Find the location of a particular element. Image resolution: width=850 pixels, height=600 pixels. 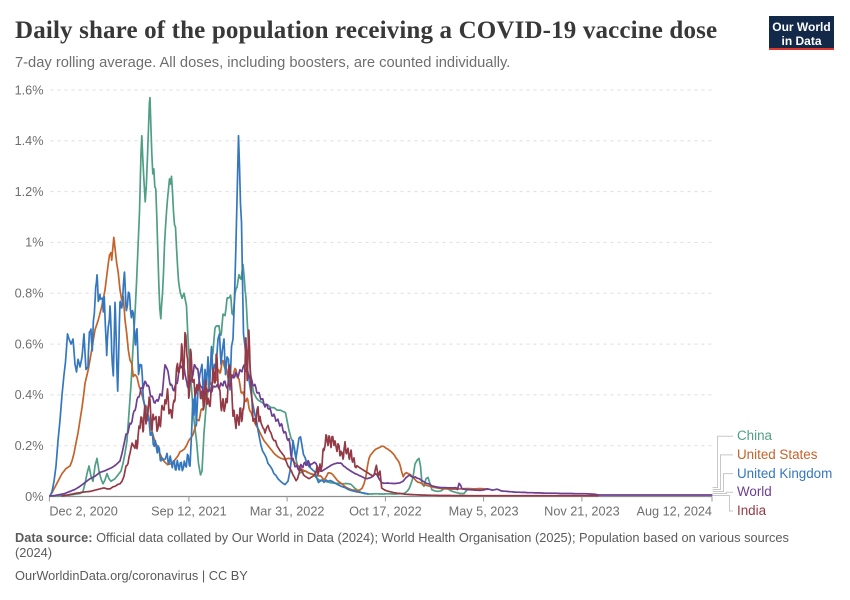

svg-text: 0% is located at coordinates (34, 497).